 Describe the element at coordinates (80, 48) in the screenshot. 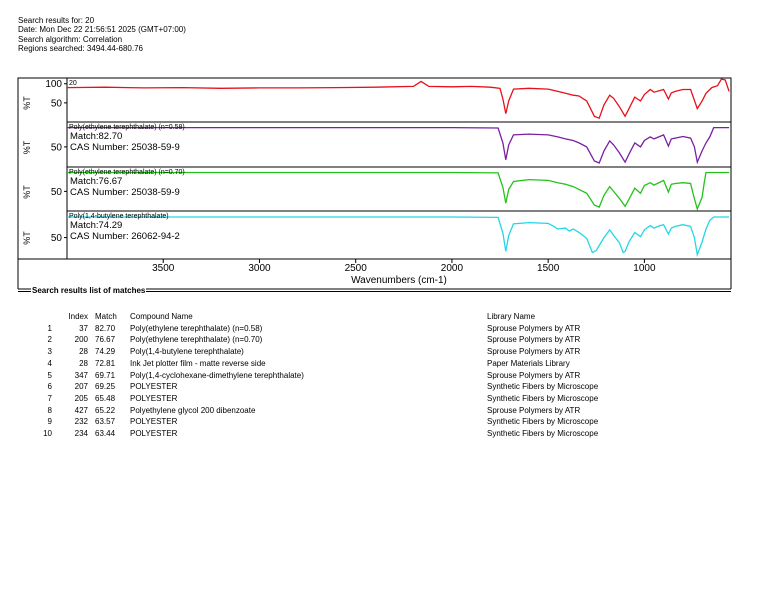

I see `search-regions-line: Regions searched: 3494.44-680.76` at that location.